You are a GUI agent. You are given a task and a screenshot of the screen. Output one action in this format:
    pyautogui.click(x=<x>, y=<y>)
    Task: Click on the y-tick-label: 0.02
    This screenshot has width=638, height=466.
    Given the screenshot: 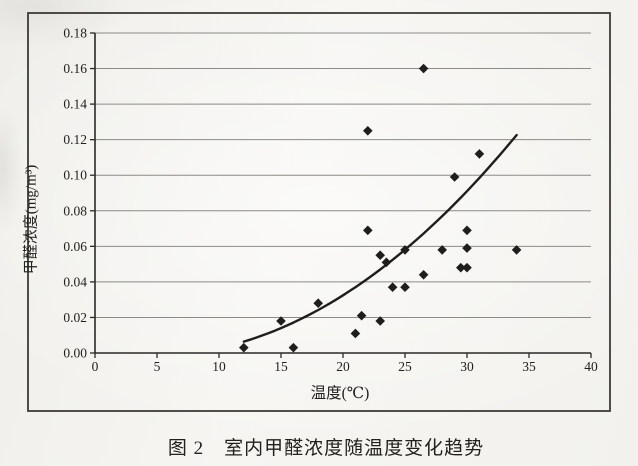 What is the action you would take?
    pyautogui.click(x=75, y=317)
    